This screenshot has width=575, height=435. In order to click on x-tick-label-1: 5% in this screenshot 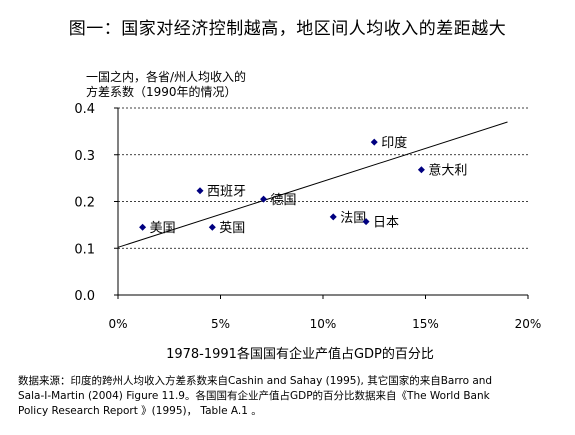, I will do `click(220, 324)`.